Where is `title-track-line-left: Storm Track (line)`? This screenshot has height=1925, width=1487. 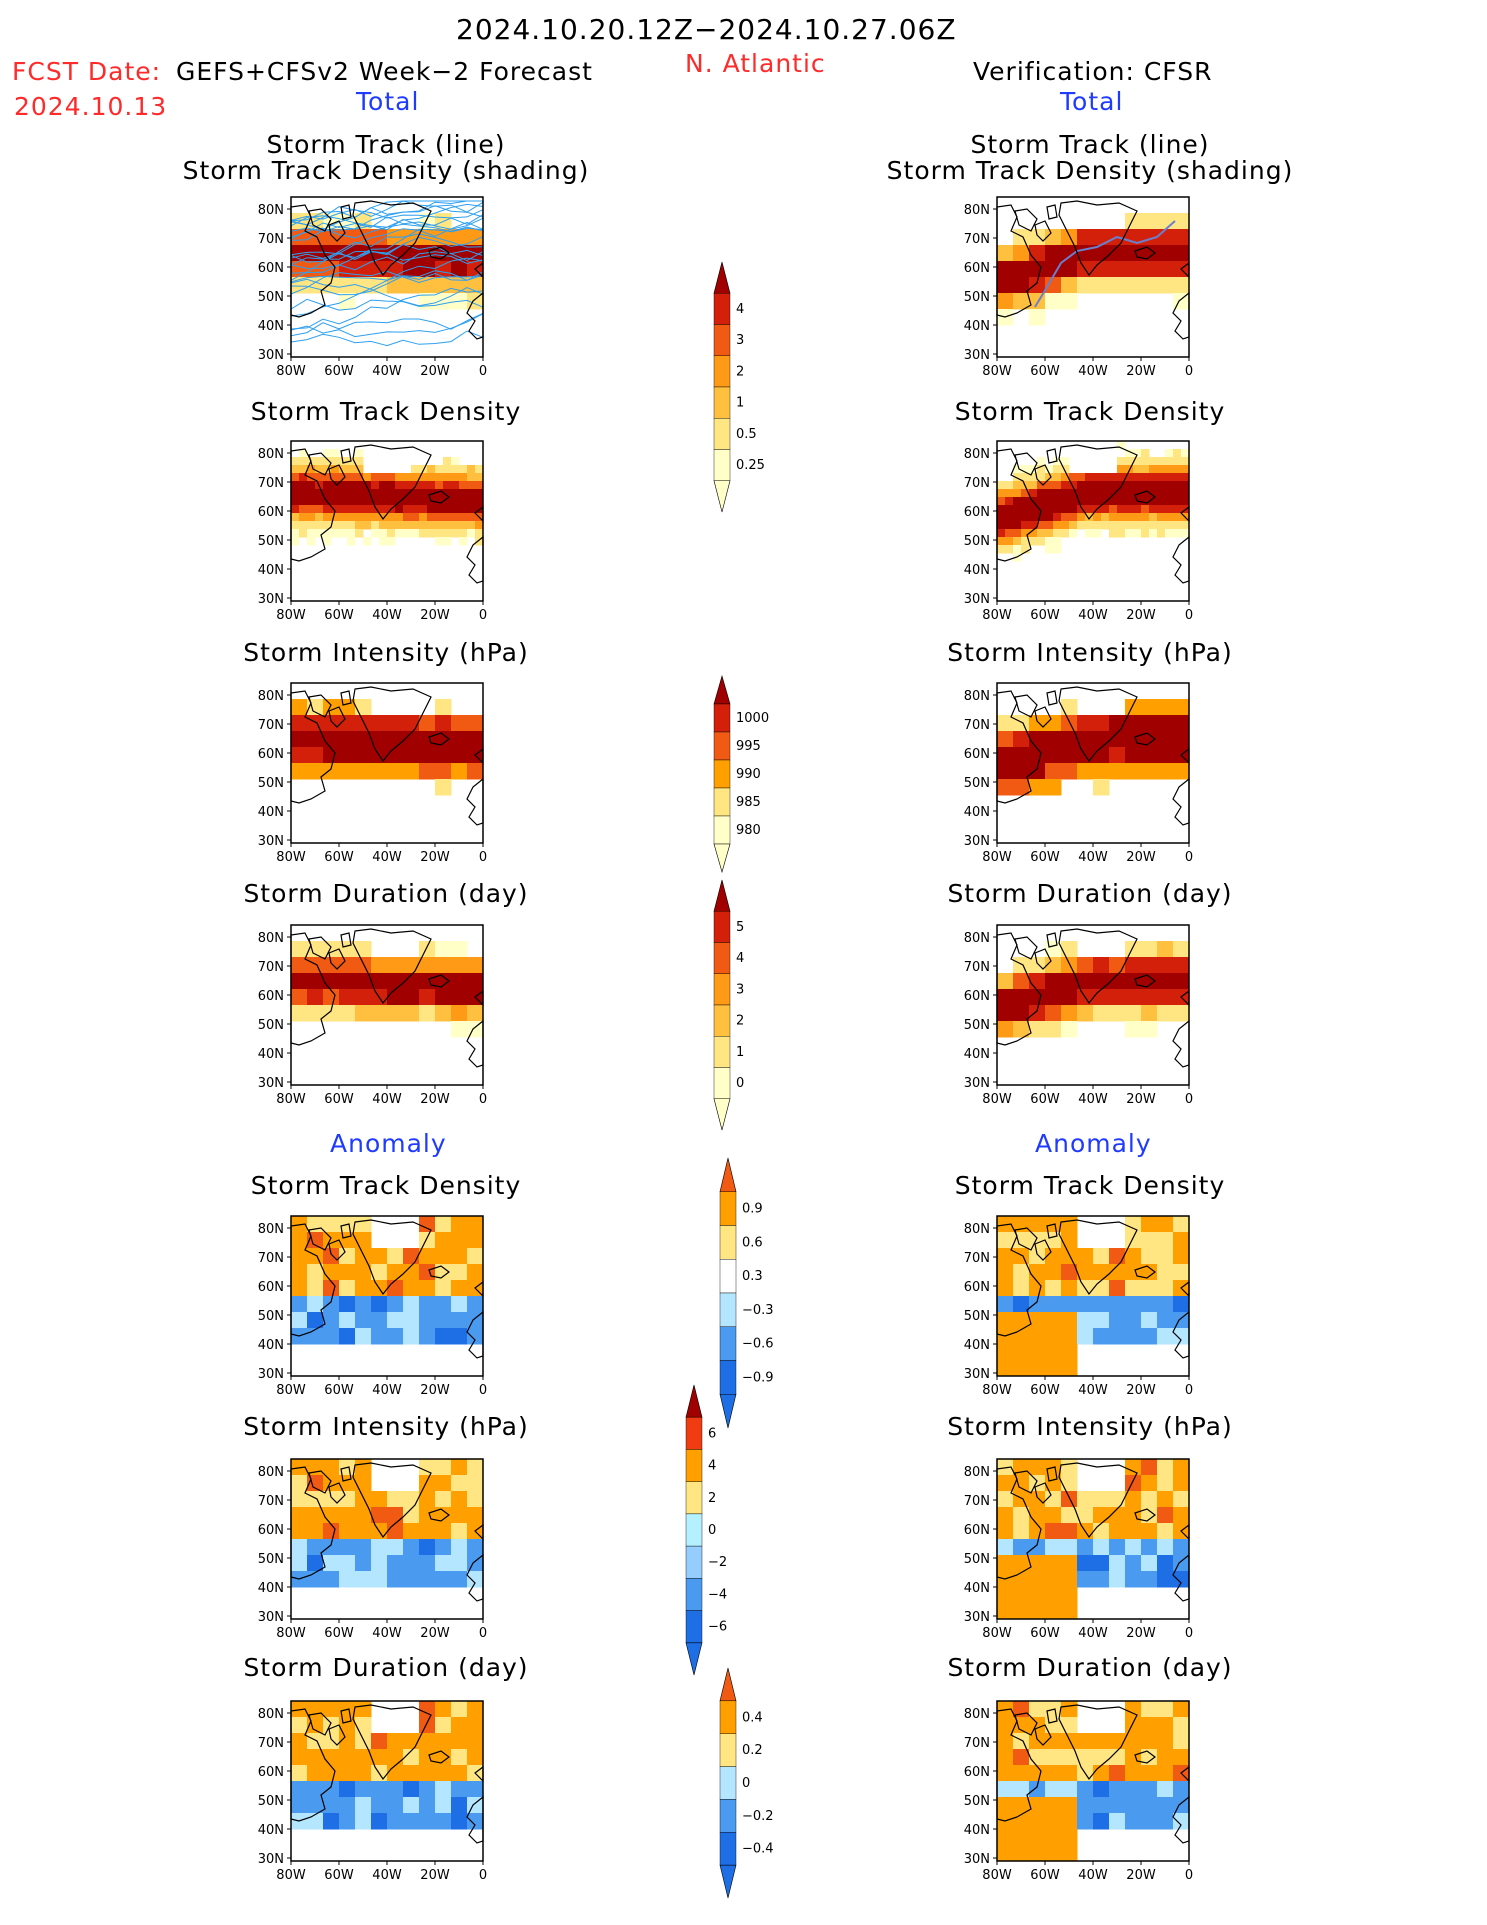 title-track-line-left: Storm Track (line) is located at coordinates (386, 144).